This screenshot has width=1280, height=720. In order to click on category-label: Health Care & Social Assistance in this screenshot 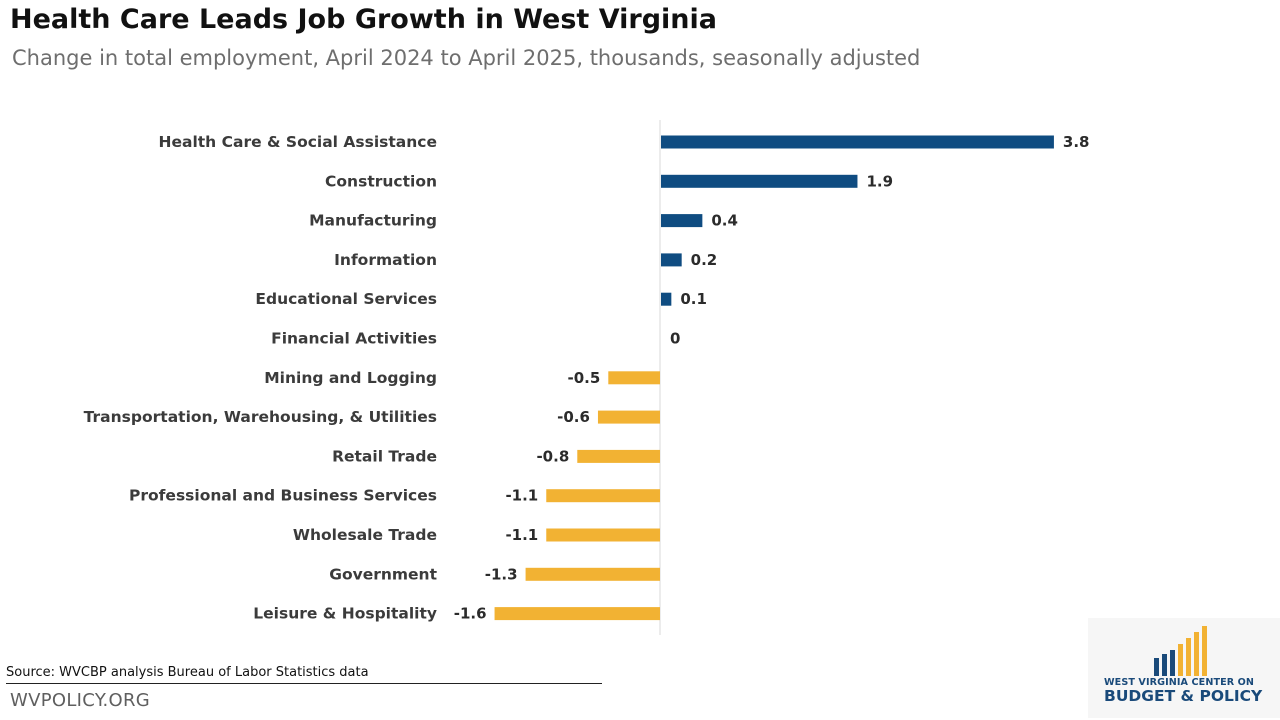, I will do `click(298, 142)`.